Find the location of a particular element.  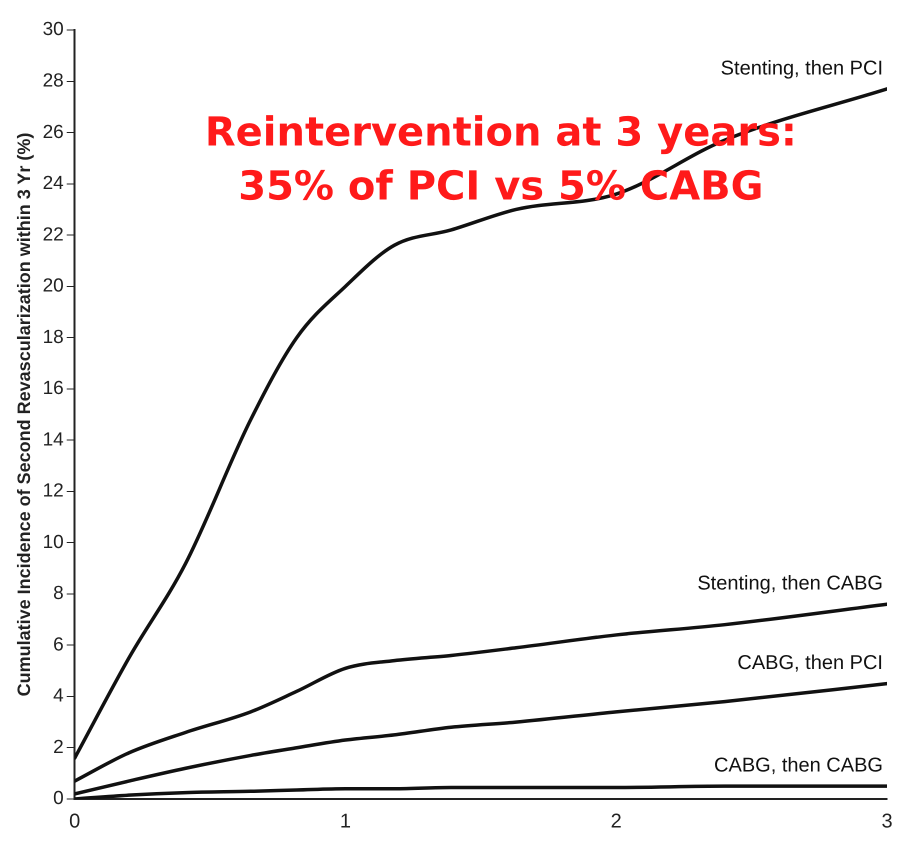

y-tick-label: 12 is located at coordinates (53, 491).